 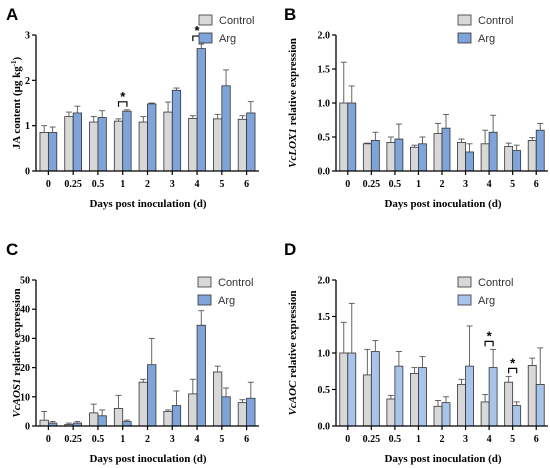 What do you see at coordinates (375, 155) in the screenshot?
I see `bar-arg-0.25` at bounding box center [375, 155].